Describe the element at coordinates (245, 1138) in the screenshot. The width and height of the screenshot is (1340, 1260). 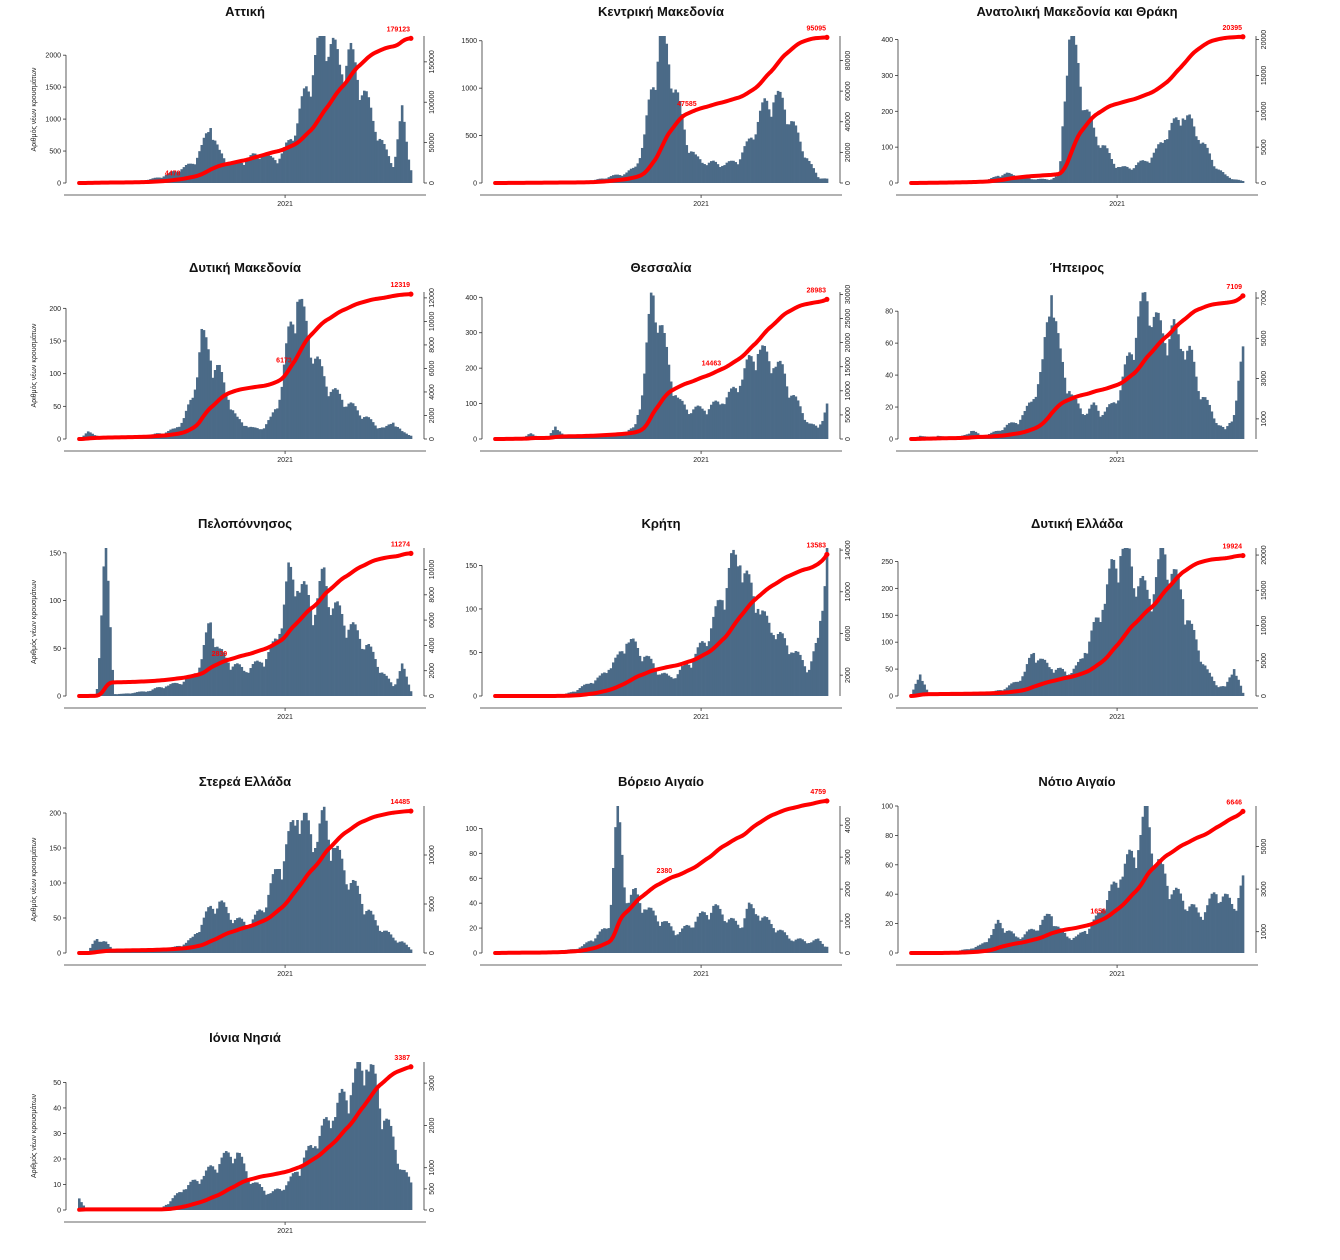
I see `cumulative-line` at that location.